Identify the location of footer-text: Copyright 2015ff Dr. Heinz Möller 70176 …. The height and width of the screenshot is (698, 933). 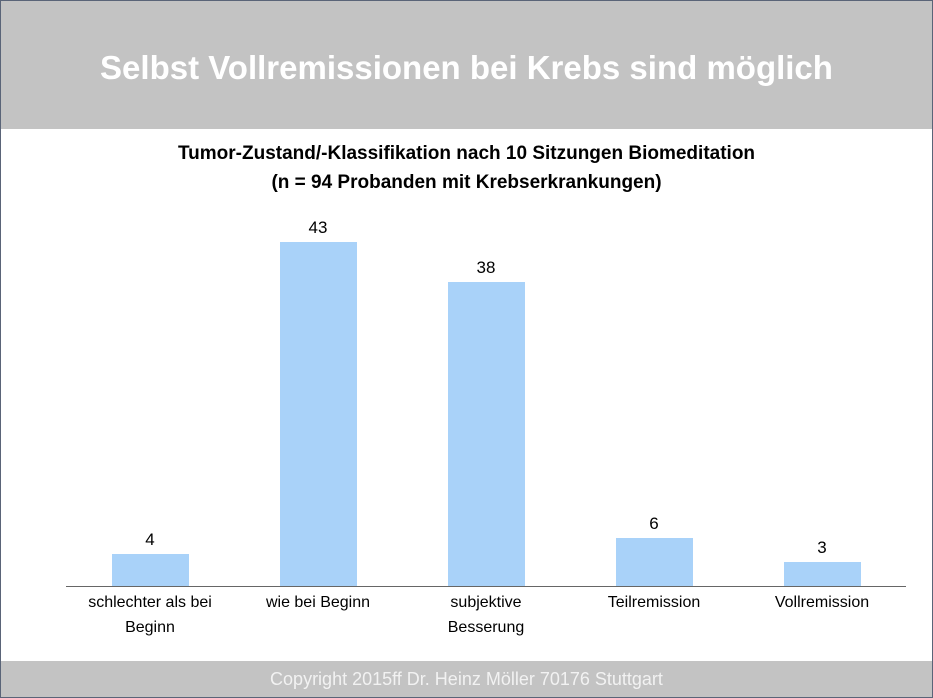
(466, 679).